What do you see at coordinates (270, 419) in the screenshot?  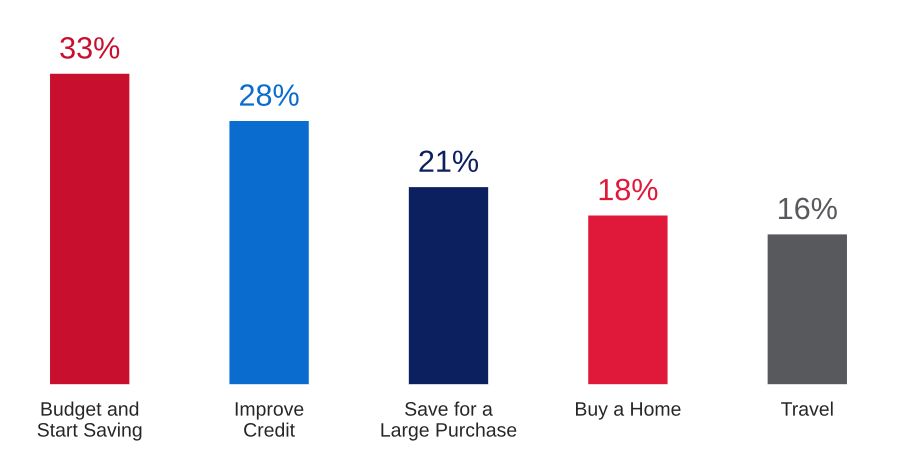 I see `x-tick-label: Improve Credit` at bounding box center [270, 419].